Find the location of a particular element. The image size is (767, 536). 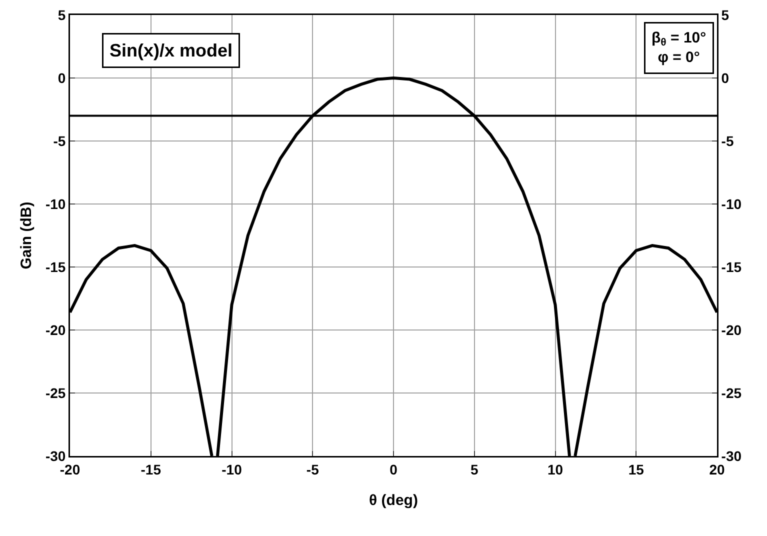

x-tick-label: 15 is located at coordinates (636, 469).